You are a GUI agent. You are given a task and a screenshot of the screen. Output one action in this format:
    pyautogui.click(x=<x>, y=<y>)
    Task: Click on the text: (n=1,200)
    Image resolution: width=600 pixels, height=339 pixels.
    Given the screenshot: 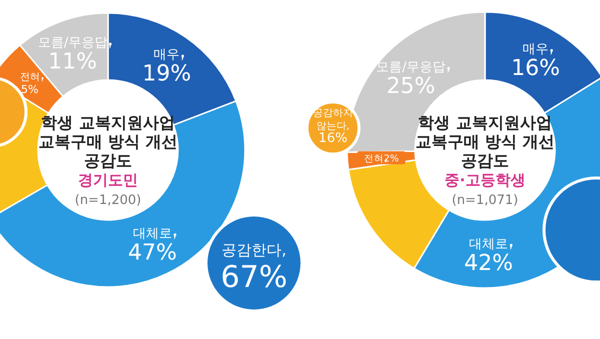 What is the action you would take?
    pyautogui.click(x=108, y=200)
    